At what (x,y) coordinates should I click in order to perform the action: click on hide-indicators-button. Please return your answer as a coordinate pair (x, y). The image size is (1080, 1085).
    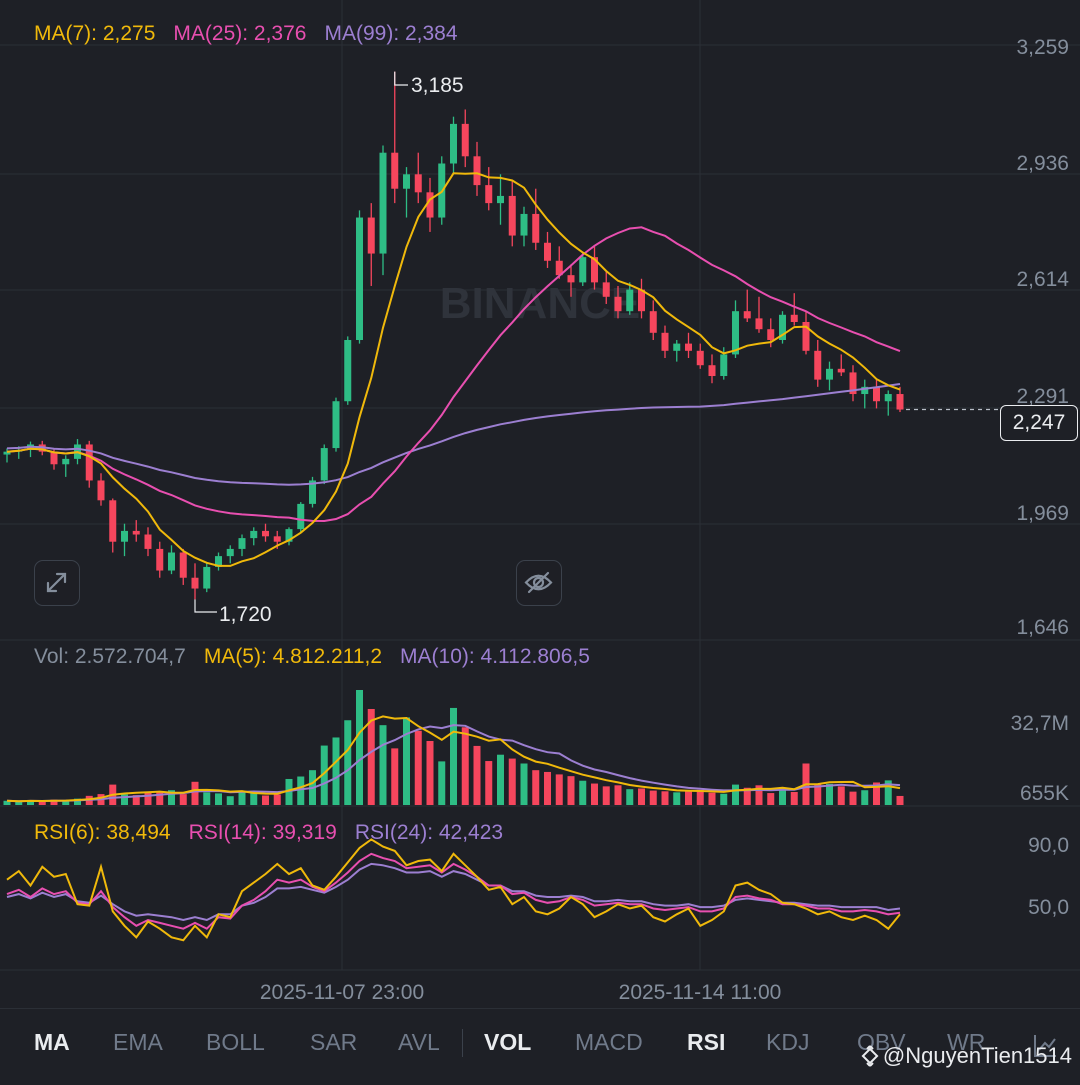
    Looking at the image, I should click on (539, 583).